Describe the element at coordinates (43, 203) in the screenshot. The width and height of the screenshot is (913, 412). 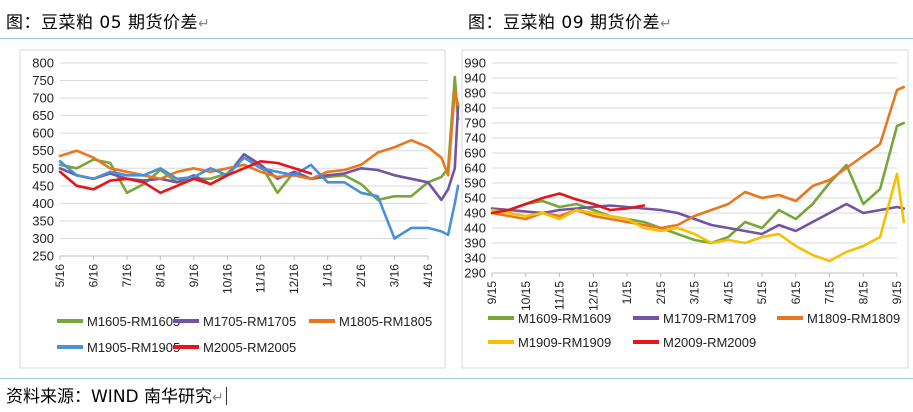
I see `y-tick-label: 400` at that location.